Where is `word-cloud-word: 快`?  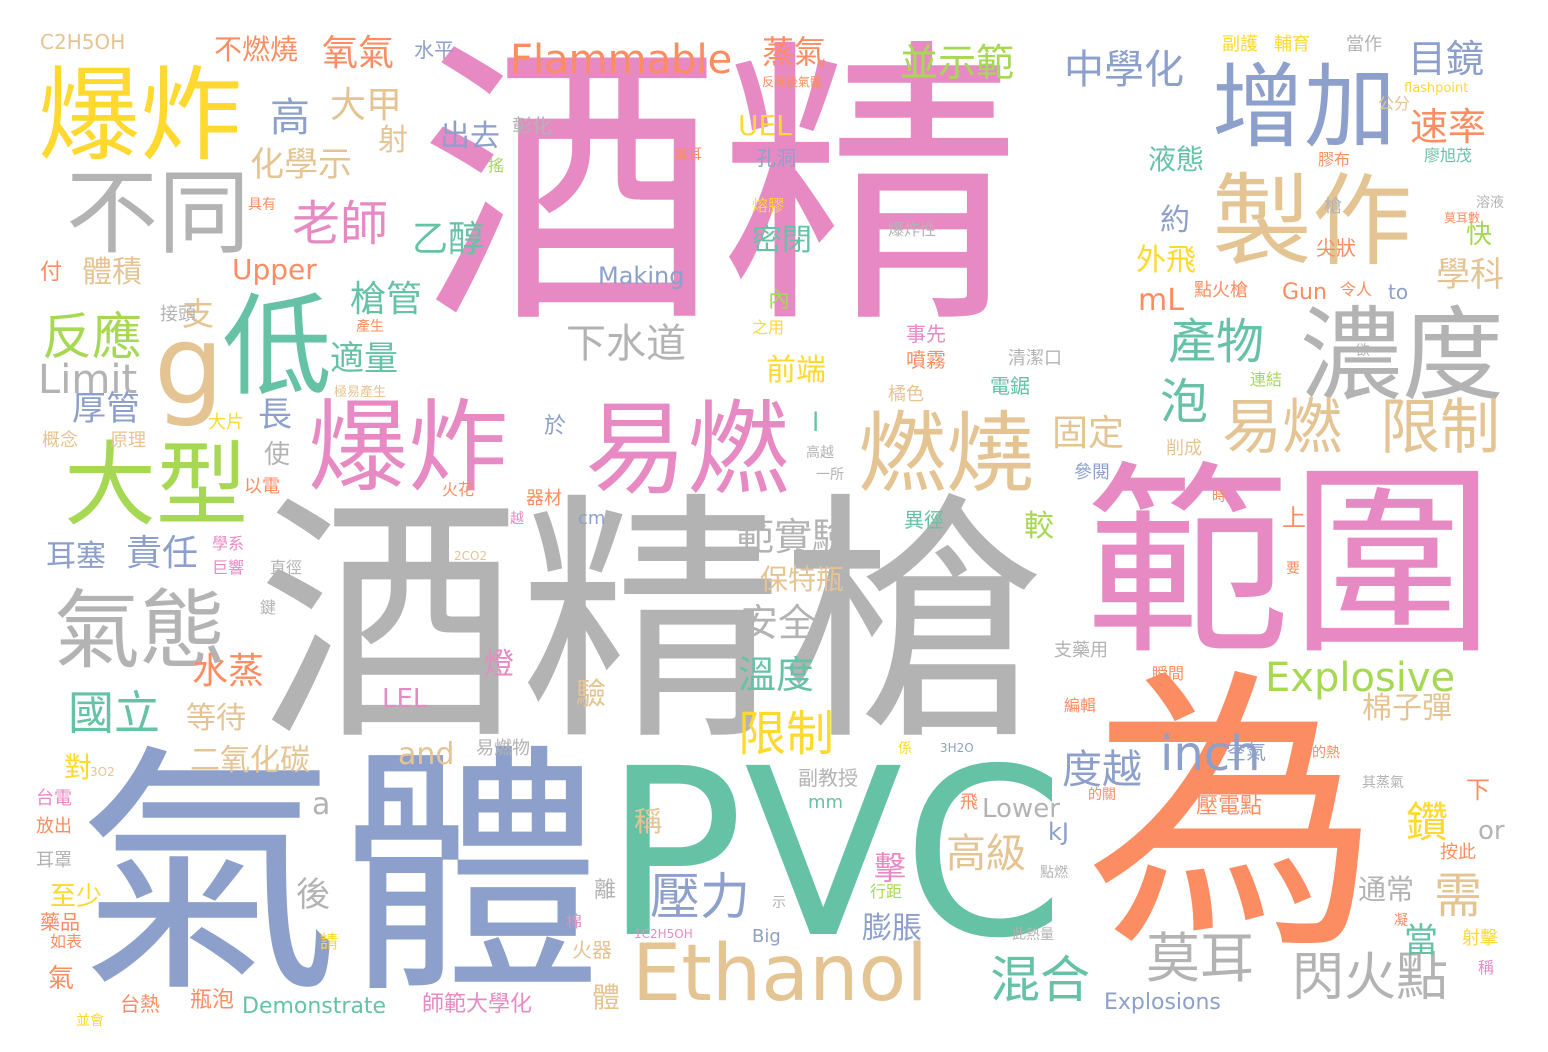 word-cloud-word: 快 is located at coordinates (1479, 235).